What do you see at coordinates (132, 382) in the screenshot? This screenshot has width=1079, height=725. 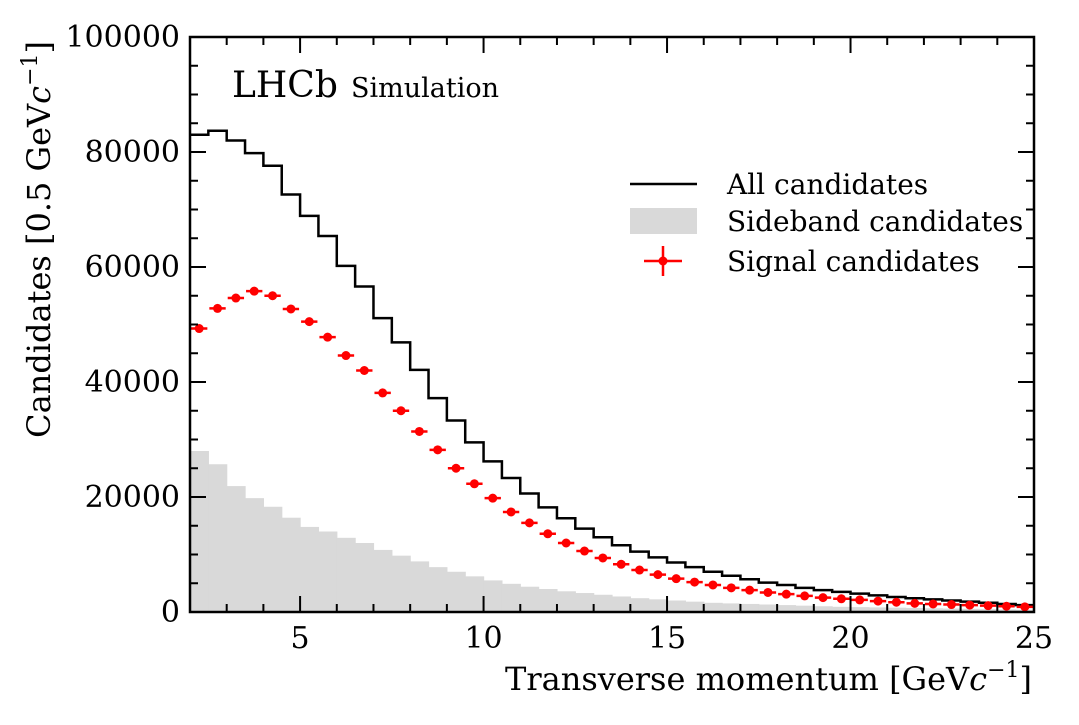 I see `y-tick-label: 40000` at bounding box center [132, 382].